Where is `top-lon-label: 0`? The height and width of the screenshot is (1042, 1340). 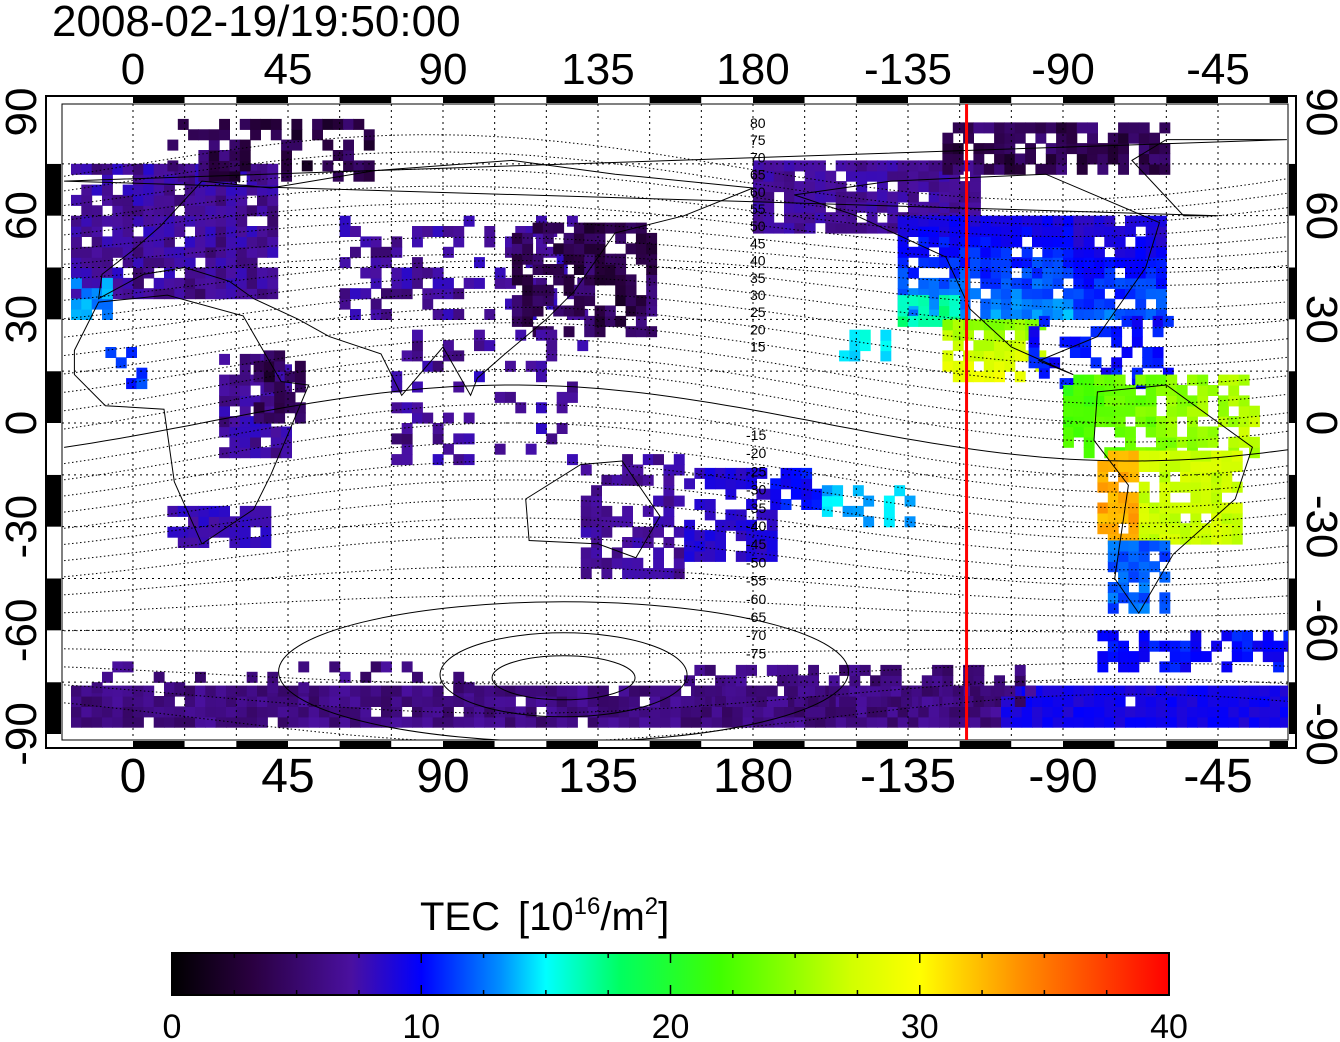 top-lon-label: 0 is located at coordinates (133, 69).